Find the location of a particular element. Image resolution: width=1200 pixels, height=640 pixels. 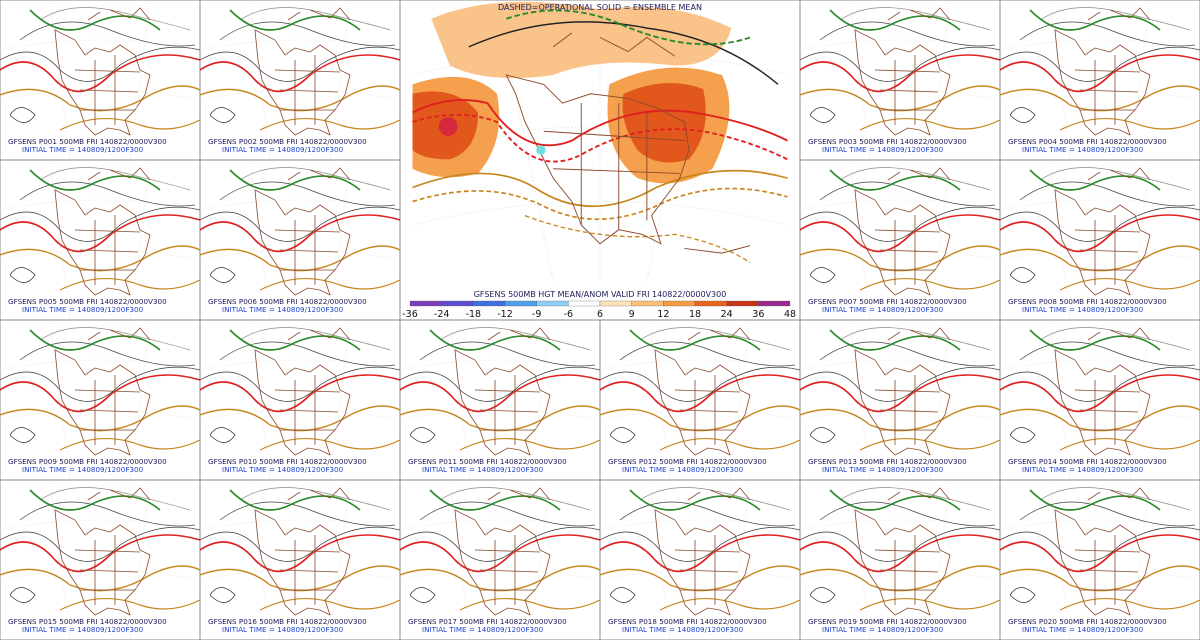

scale-label: 24 is located at coordinates (727, 314).